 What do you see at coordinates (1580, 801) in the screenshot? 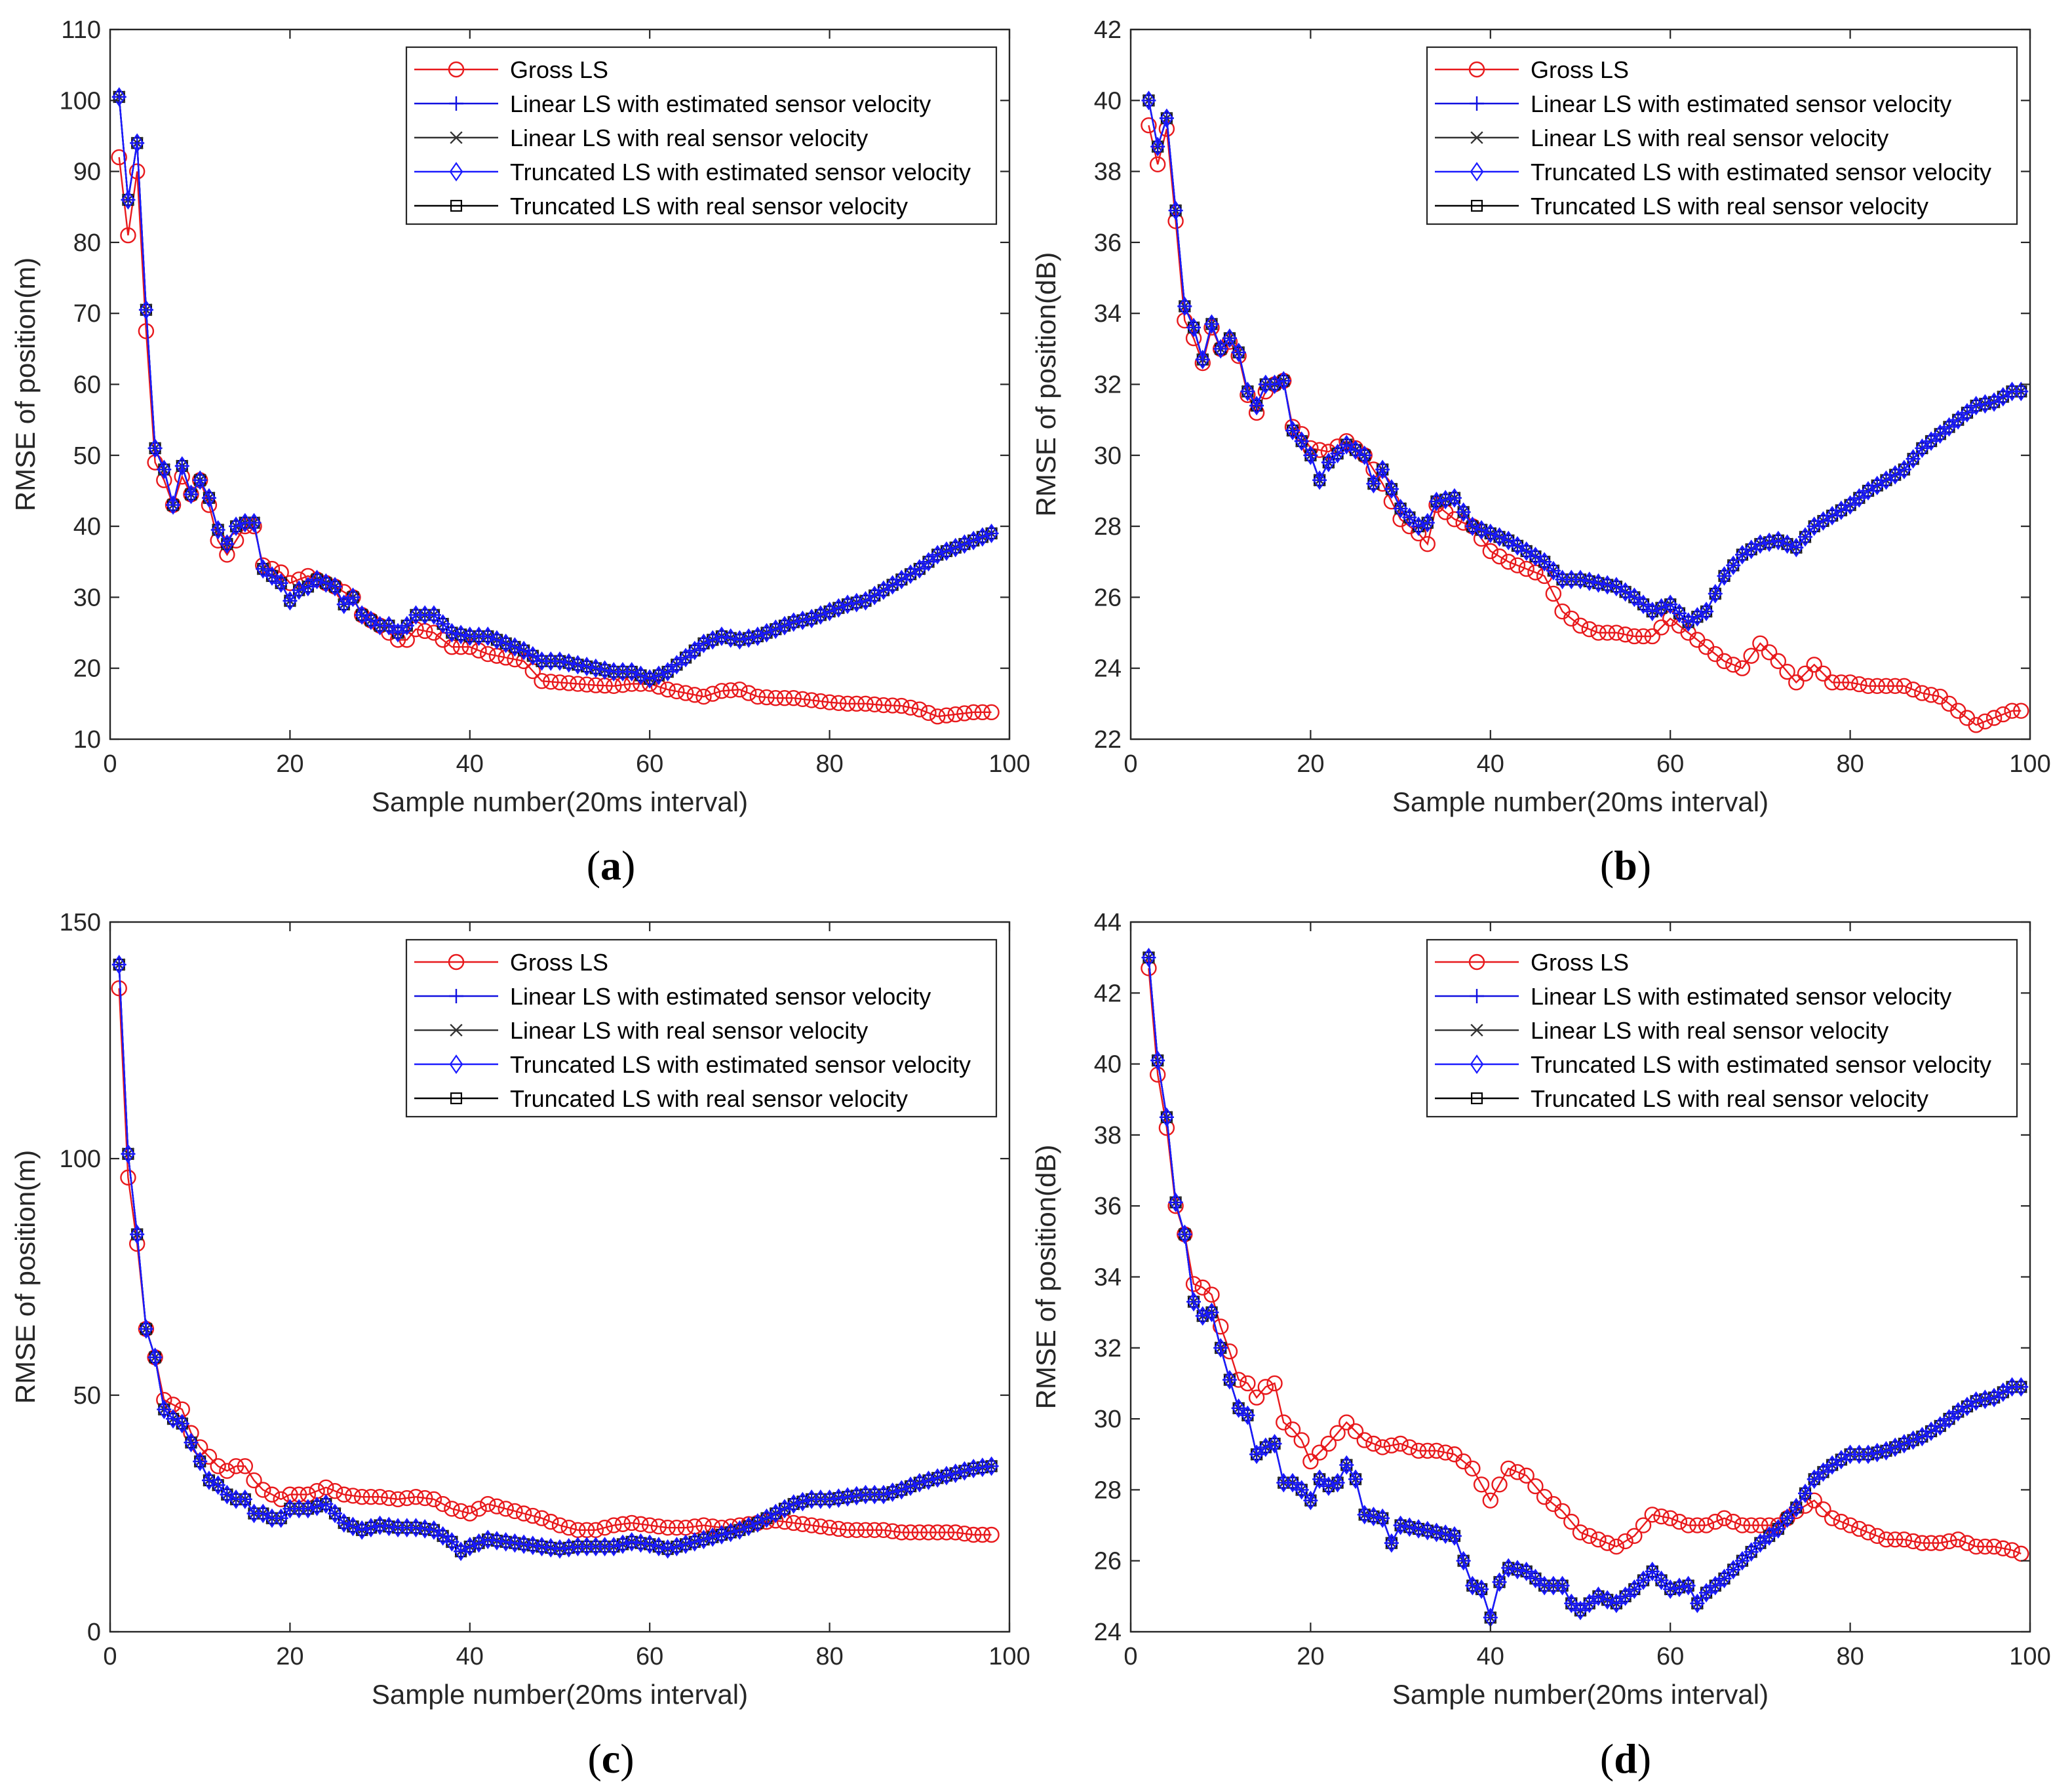
I see `x-axis-title: Sample number(20ms interval)` at bounding box center [1580, 801].